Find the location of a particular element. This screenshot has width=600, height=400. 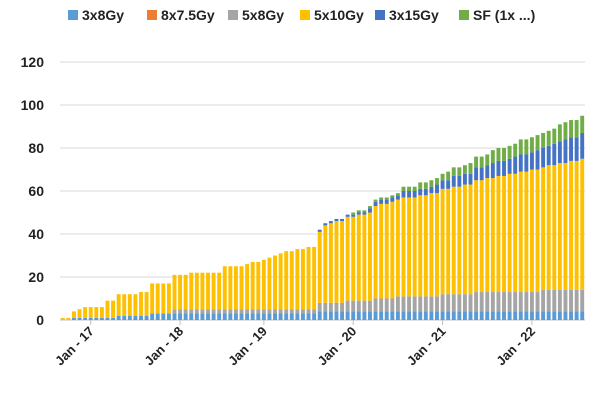

y-tick-label: 0 is located at coordinates (40, 320).